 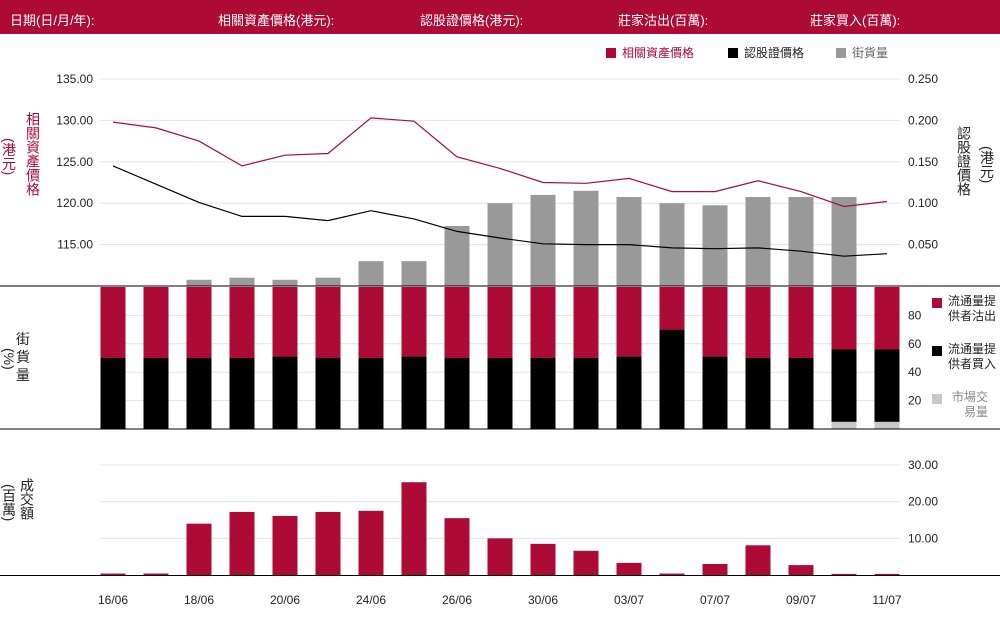 What do you see at coordinates (855, 20) in the screenshot?
I see `issuer-bought-label: 莊家買入(百萬):` at bounding box center [855, 20].